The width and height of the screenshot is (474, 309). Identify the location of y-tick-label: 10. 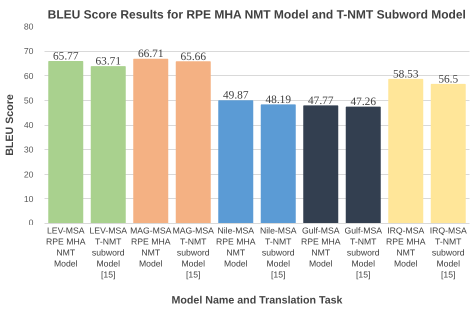
(29, 199).